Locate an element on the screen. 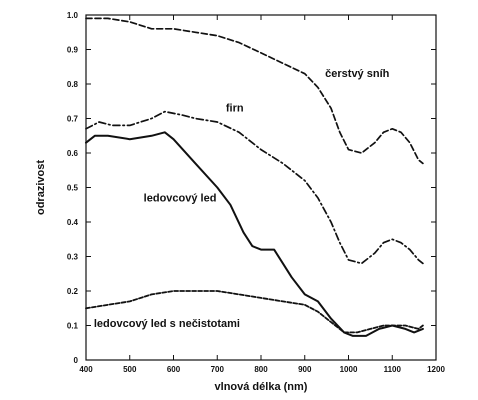 The width and height of the screenshot is (478, 400). x-tick-label: 700 is located at coordinates (218, 369).